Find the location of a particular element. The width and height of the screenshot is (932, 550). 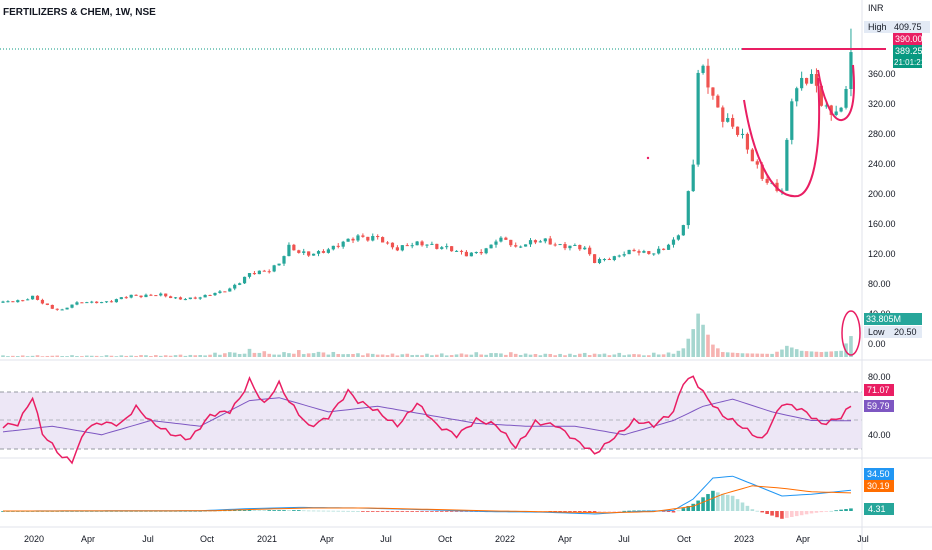

time-tick-label: Oct is located at coordinates (445, 539).